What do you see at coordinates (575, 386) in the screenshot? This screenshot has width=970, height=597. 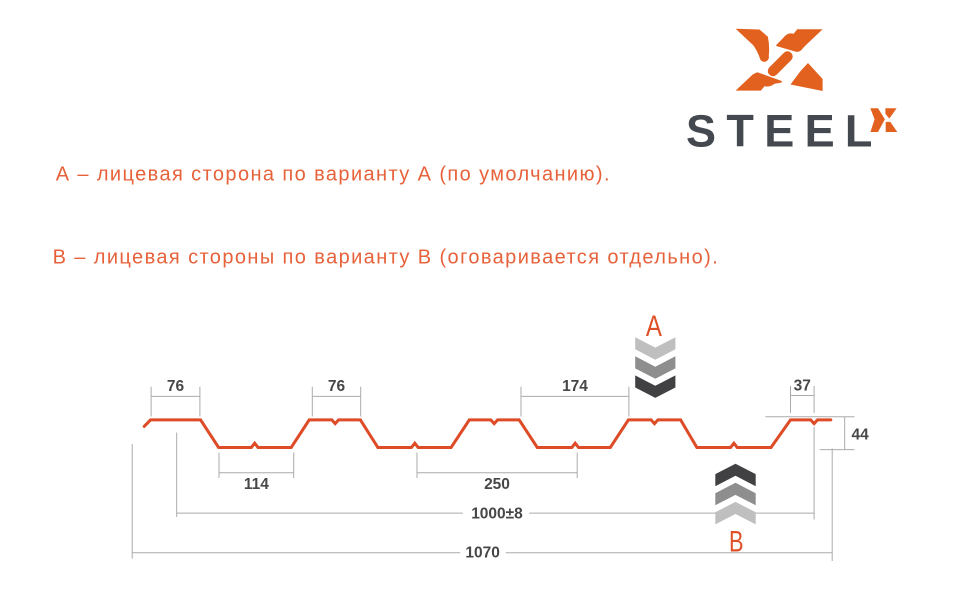 I see `svg-text: 174` at bounding box center [575, 386].